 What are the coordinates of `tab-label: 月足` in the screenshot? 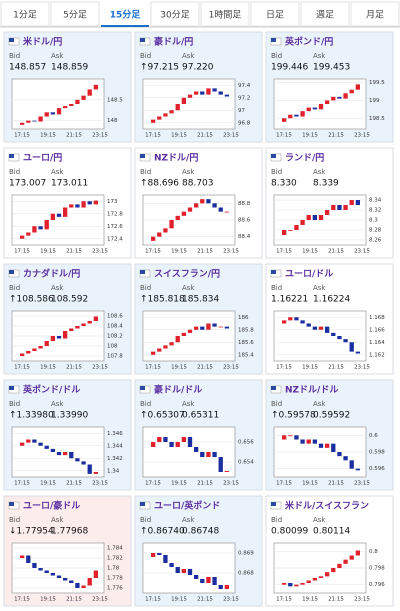 It's located at (375, 15).